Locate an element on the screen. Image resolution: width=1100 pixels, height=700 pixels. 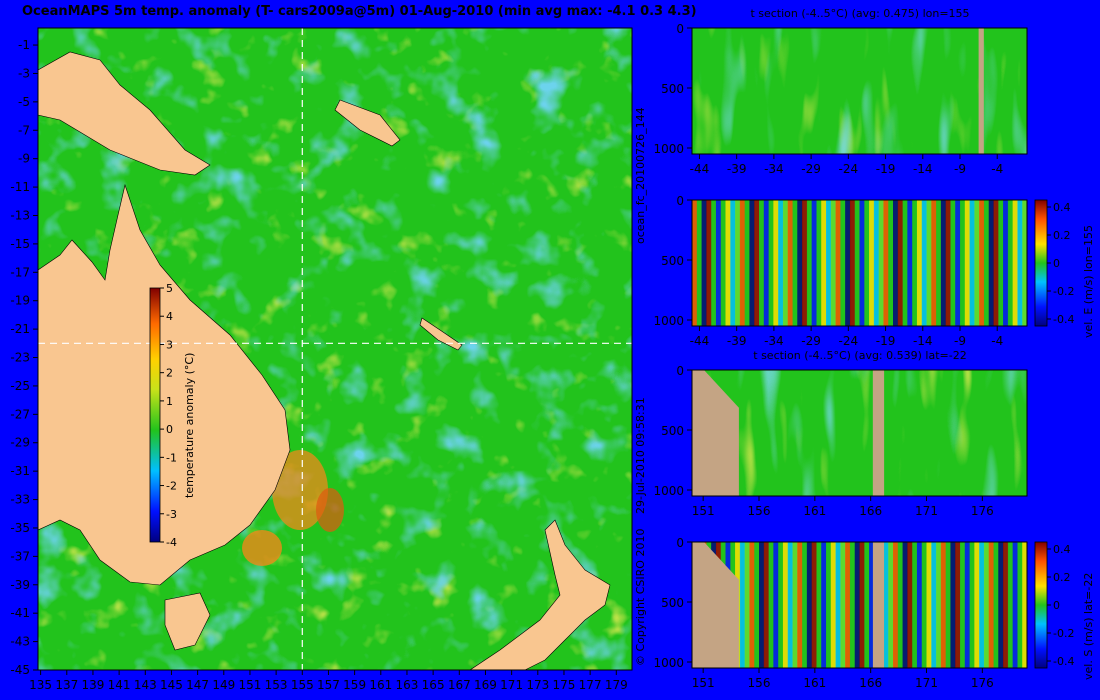
map-colorbar-tick-label: 5 is located at coordinates (169, 288).